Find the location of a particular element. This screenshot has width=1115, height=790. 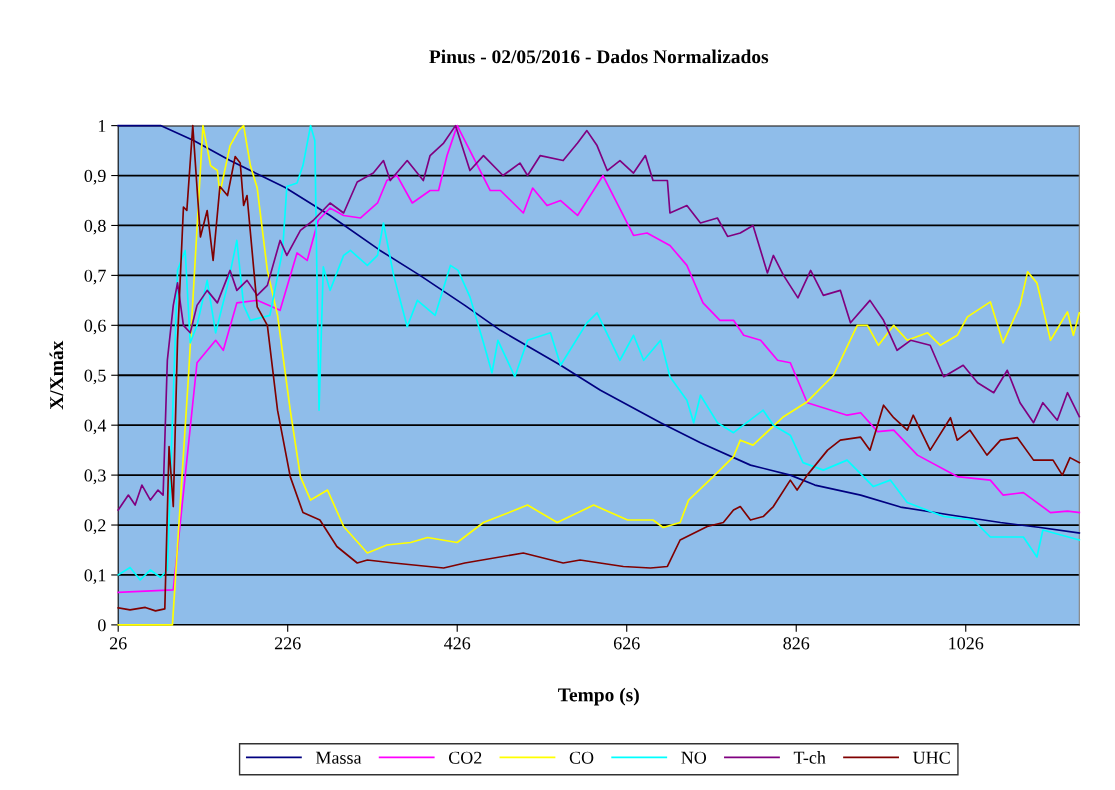

y-tick-label: 0,3 is located at coordinates (95, 477).